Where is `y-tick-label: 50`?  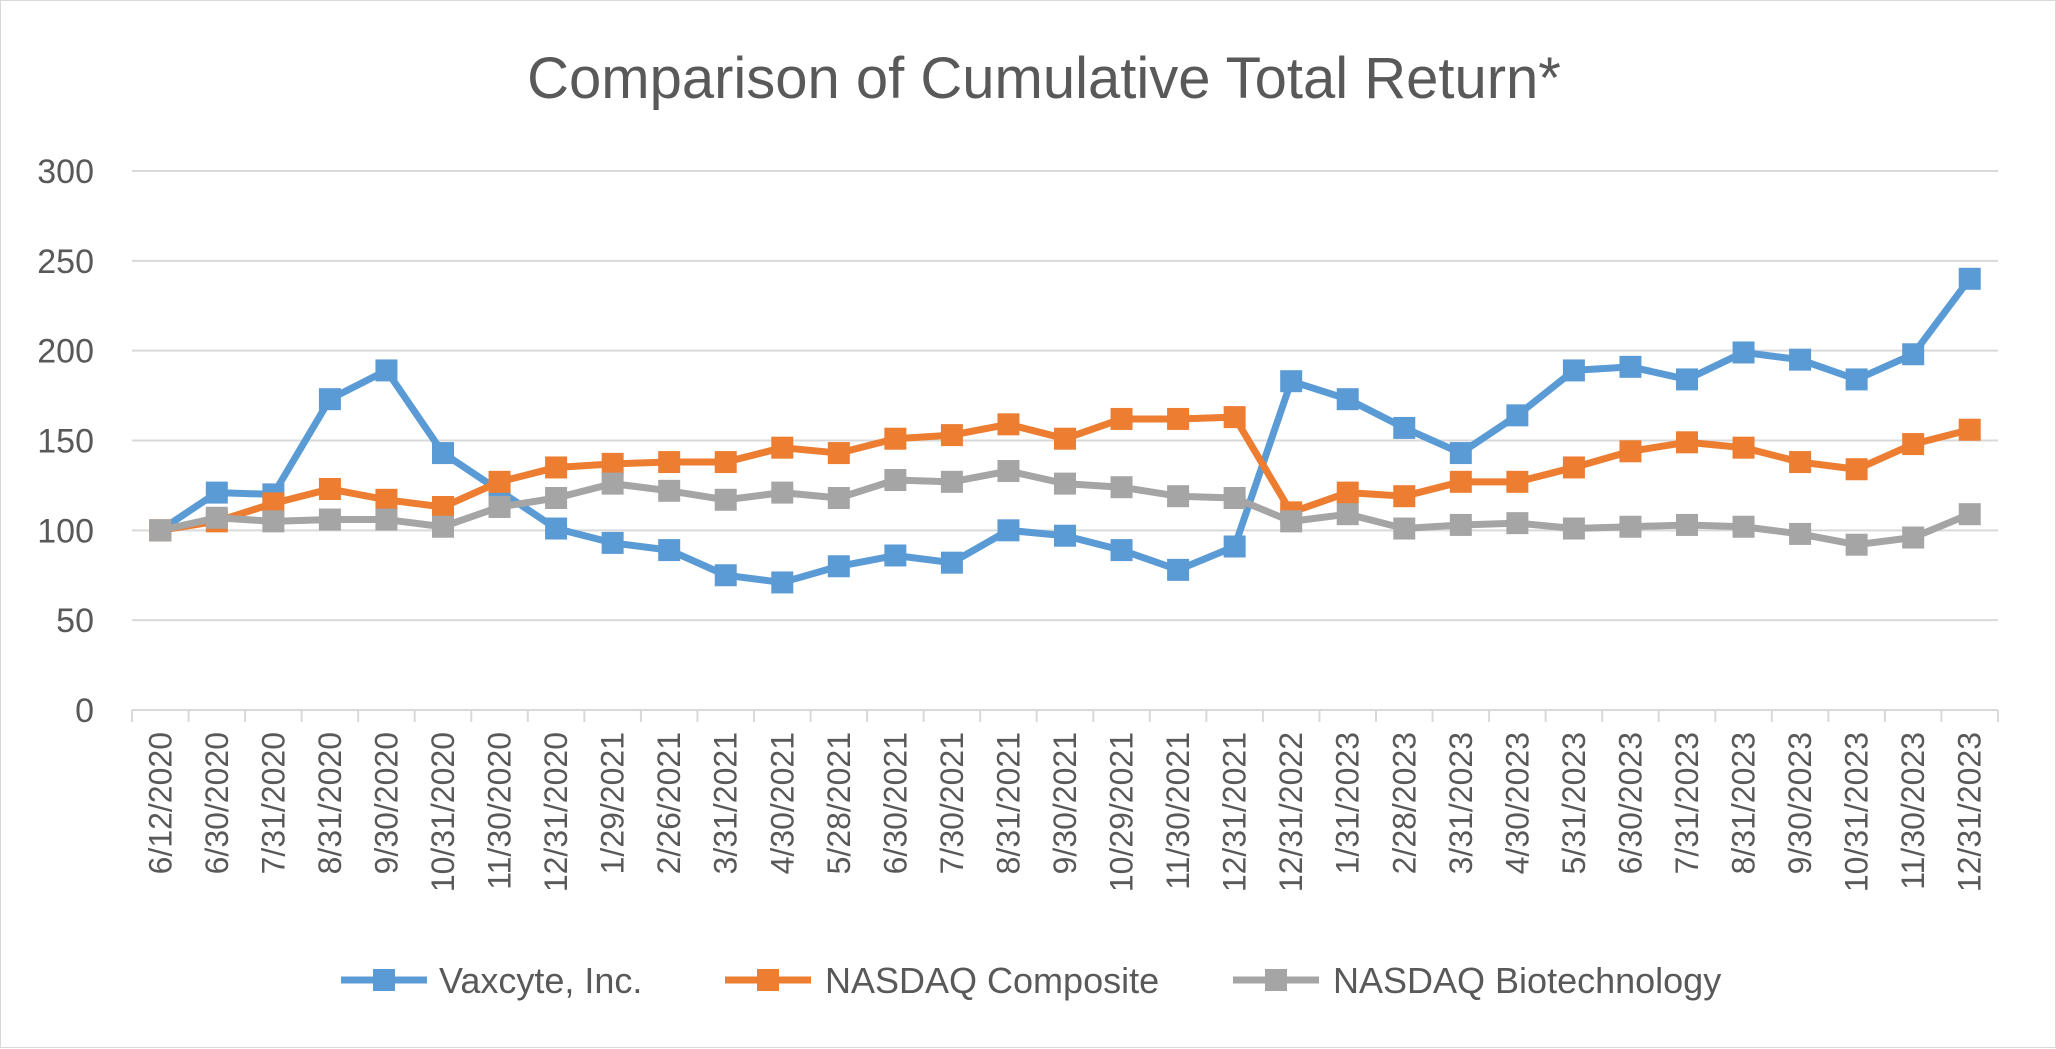 y-tick-label: 50 is located at coordinates (75, 621).